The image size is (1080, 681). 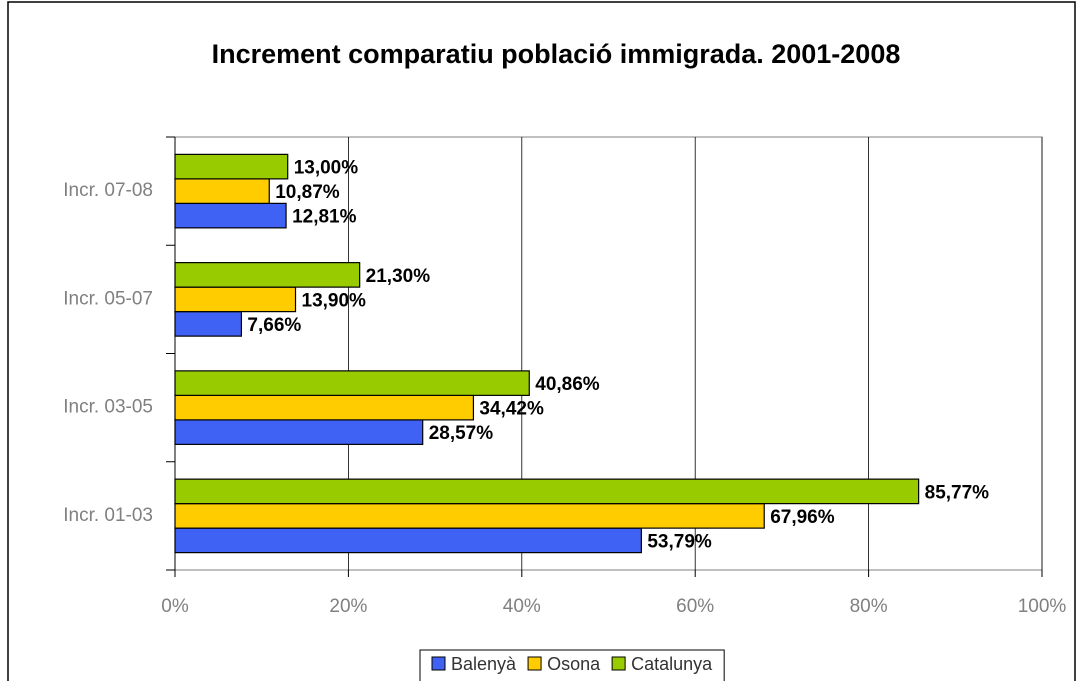 What do you see at coordinates (108, 407) in the screenshot?
I see `y-tick-label: Incr. 03-05` at bounding box center [108, 407].